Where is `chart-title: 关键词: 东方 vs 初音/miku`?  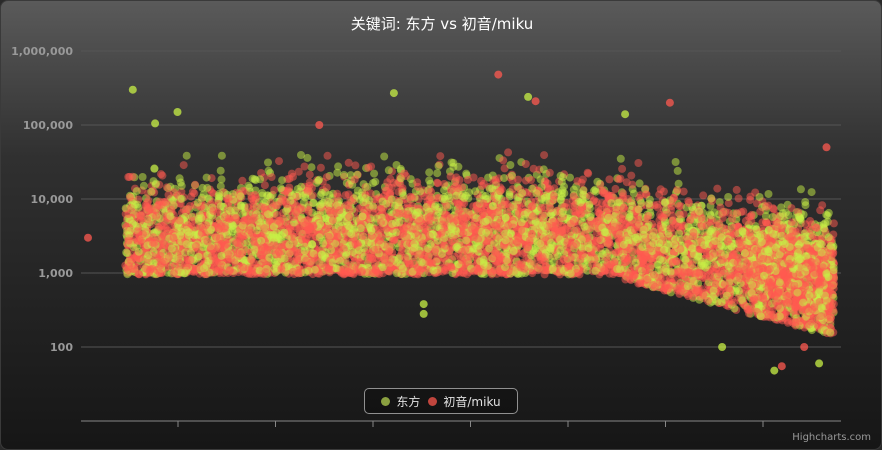 chart-title: 关键词: 东方 vs 初音/miku is located at coordinates (442, 24).